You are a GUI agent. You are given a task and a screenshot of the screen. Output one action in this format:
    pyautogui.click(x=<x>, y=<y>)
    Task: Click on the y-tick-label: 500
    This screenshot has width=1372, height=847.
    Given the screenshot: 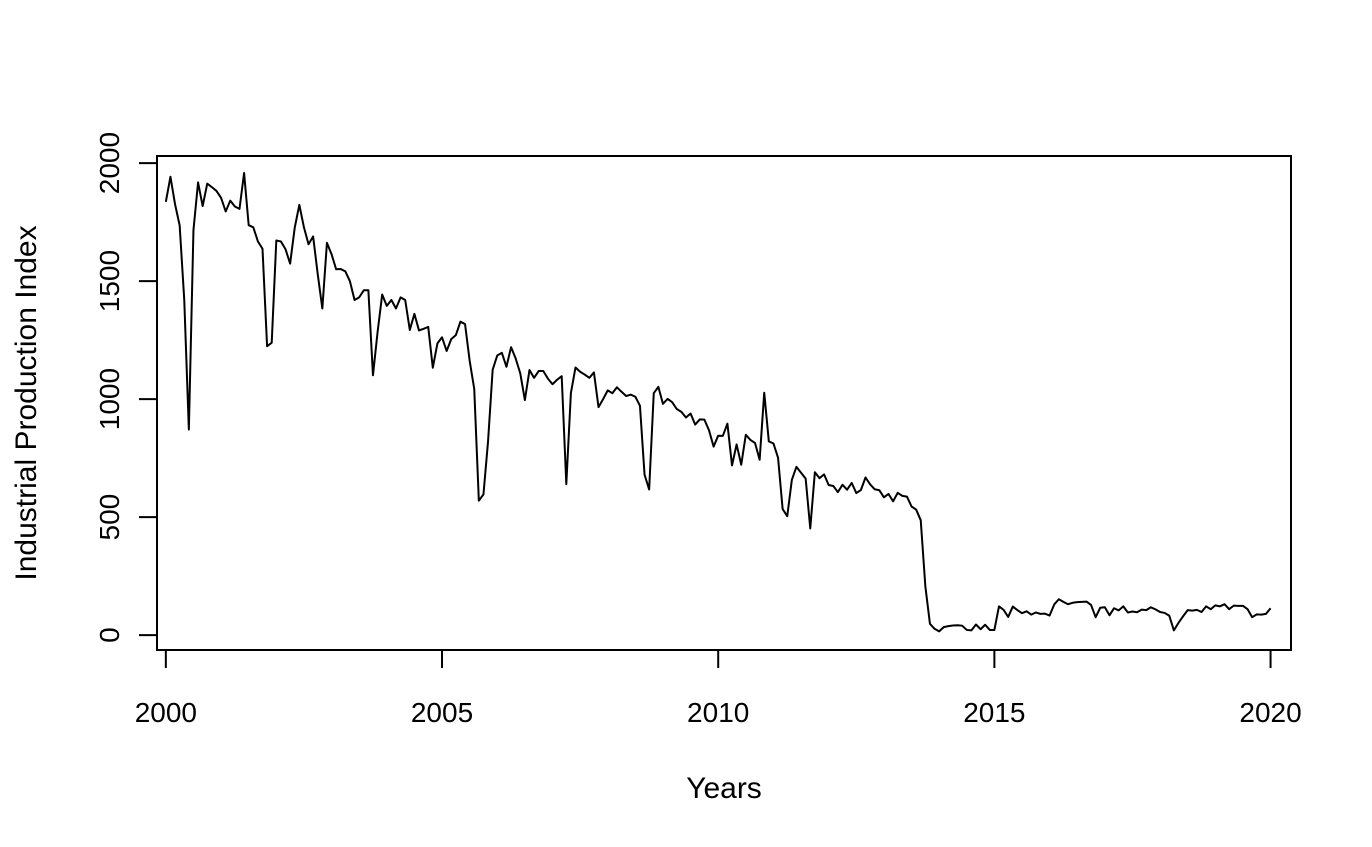 What is the action you would take?
    pyautogui.click(x=109, y=517)
    